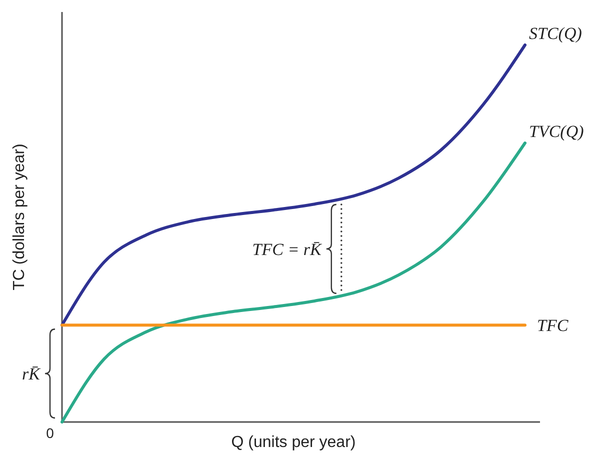  I want to click on text: 0, so click(50, 433).